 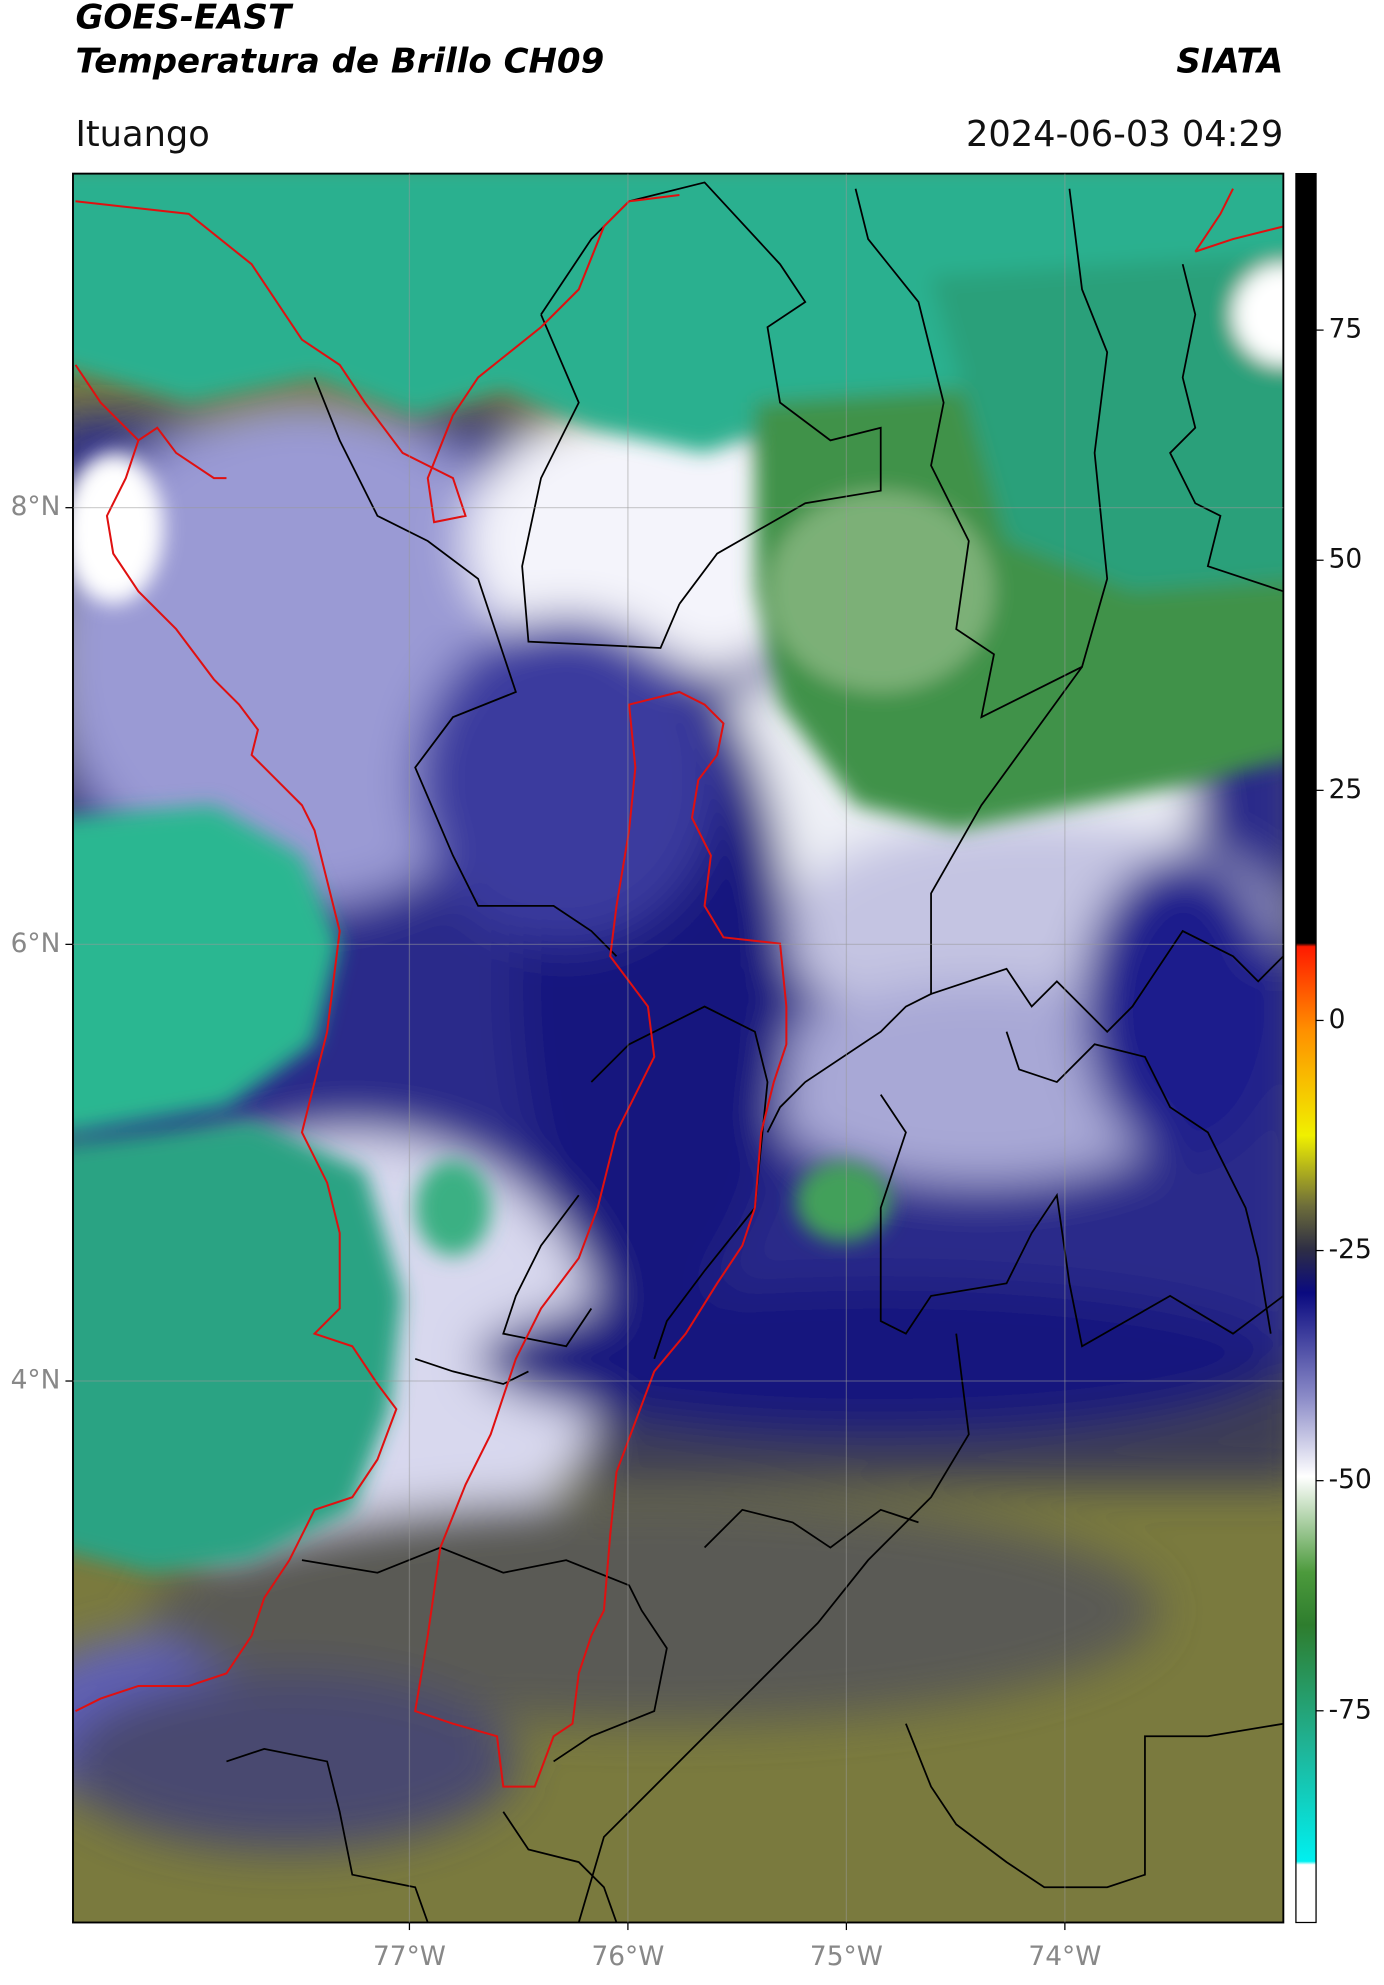 What do you see at coordinates (1337, 1019) in the screenshot?
I see `colorbar-tick-label: 0` at bounding box center [1337, 1019].